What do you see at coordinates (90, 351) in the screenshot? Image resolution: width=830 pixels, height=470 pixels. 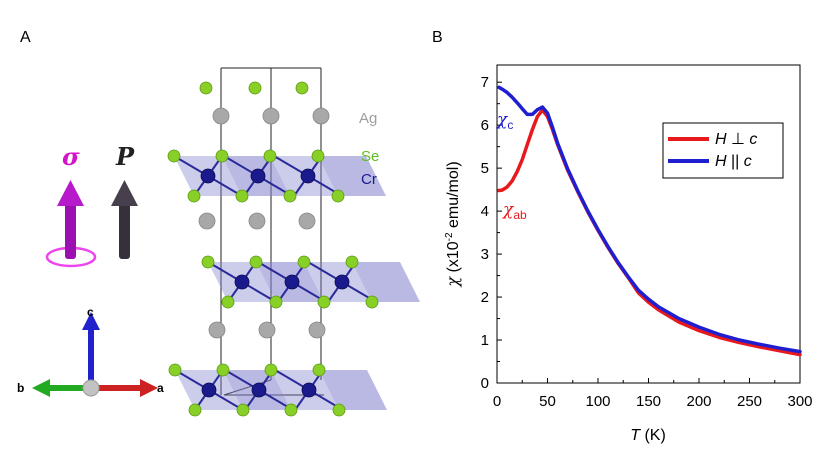 I see `crystal-axes: c a b` at bounding box center [90, 351].